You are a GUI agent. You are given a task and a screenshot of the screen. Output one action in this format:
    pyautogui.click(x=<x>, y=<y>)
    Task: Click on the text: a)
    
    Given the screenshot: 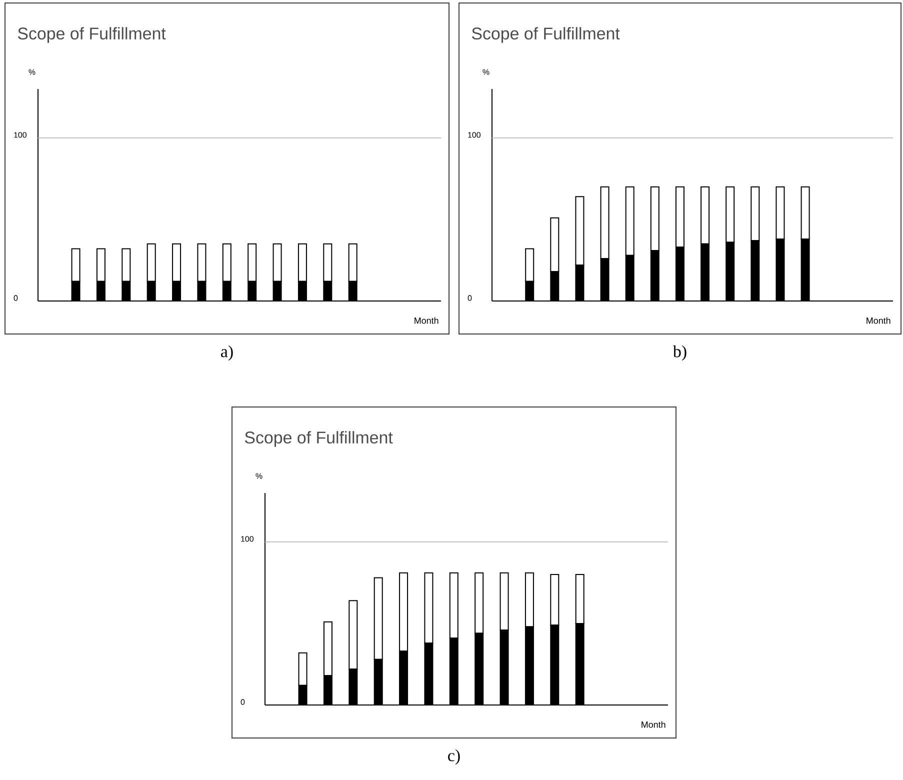 What is the action you would take?
    pyautogui.click(x=227, y=353)
    